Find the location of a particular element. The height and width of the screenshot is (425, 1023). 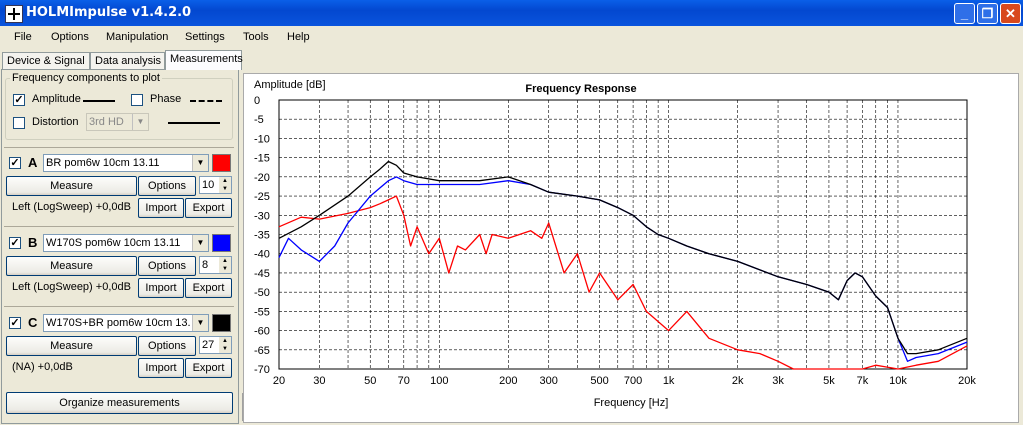

measurement-b-options-button: Options is located at coordinates (167, 266).